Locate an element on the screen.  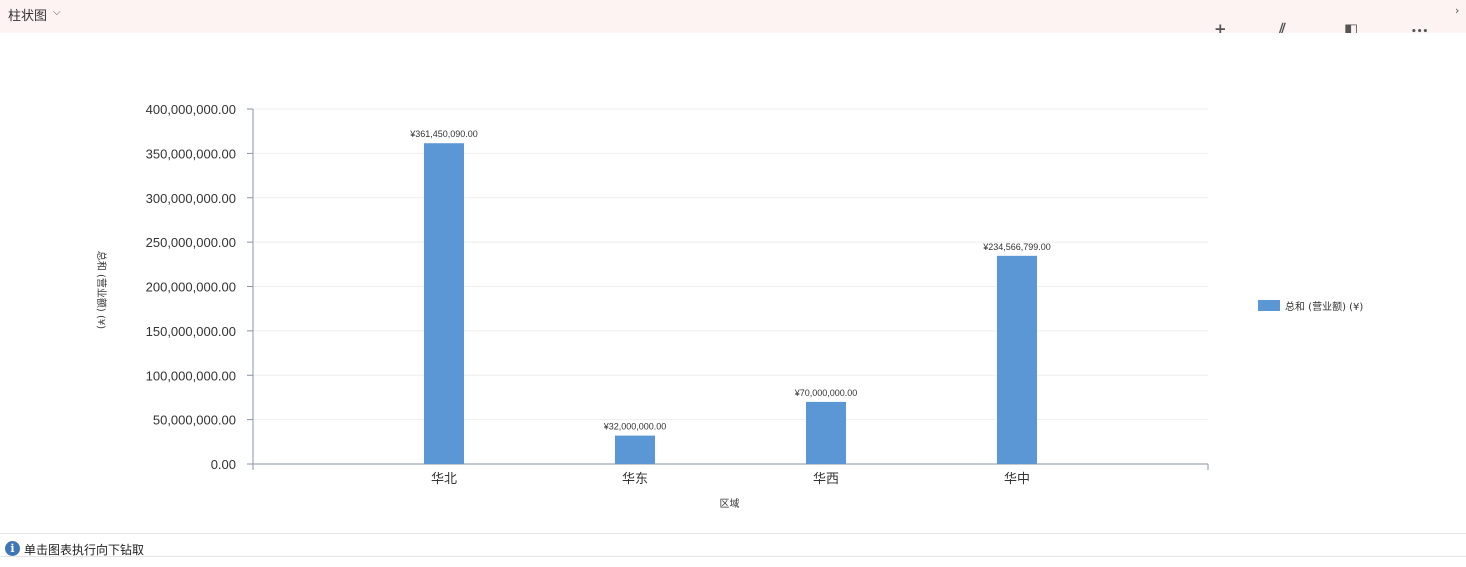
data-label: ¥32,000,000.00 is located at coordinates (635, 427).